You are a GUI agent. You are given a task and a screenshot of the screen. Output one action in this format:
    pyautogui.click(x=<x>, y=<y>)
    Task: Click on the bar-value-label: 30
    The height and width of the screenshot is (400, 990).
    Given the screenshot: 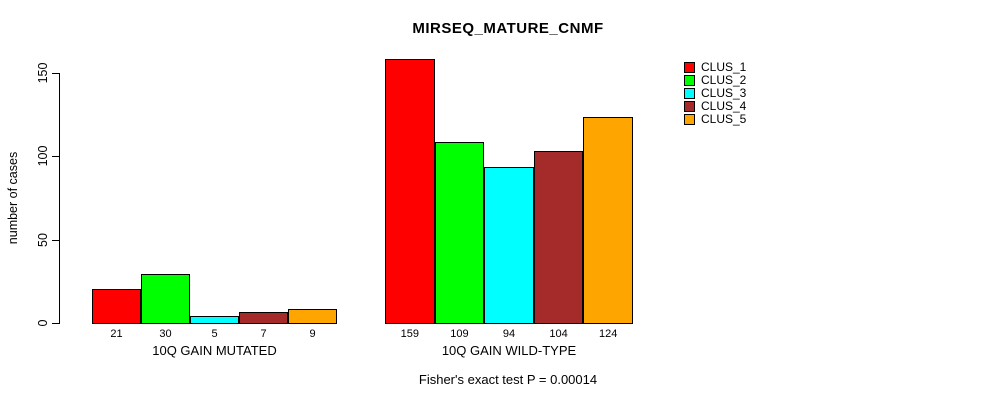 What is the action you would take?
    pyautogui.click(x=165, y=334)
    